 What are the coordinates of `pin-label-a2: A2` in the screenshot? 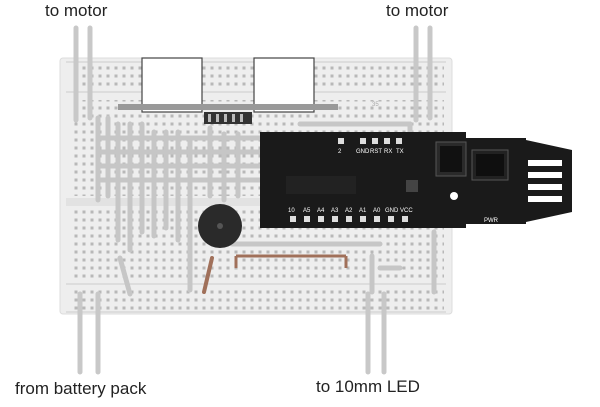 It's located at (349, 211).